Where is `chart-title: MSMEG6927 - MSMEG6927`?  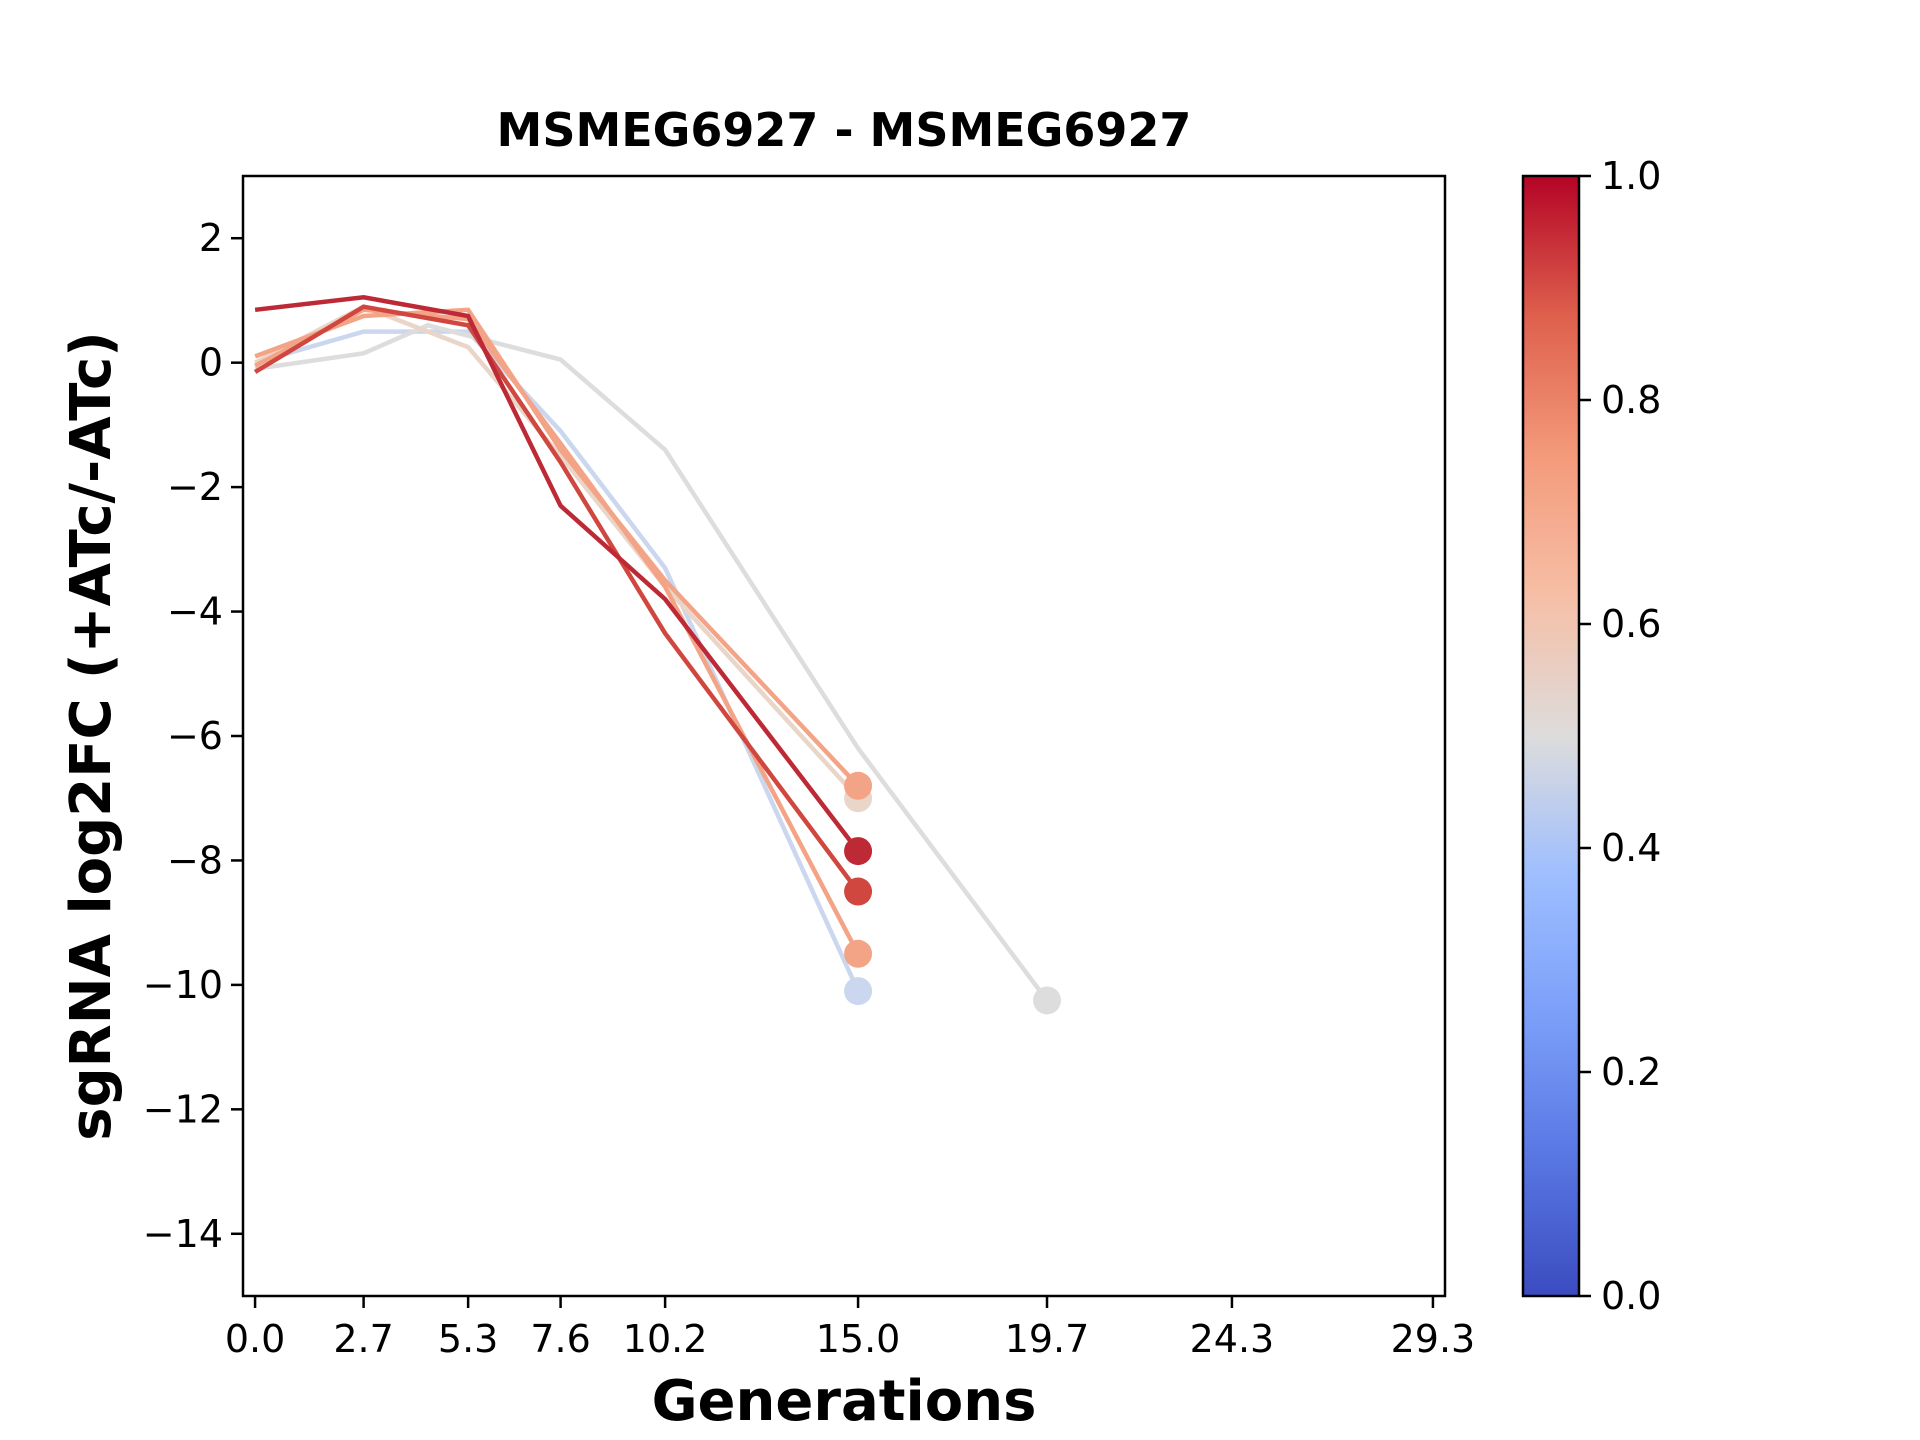 chart-title: MSMEG6927 - MSMEG6927 is located at coordinates (844, 130).